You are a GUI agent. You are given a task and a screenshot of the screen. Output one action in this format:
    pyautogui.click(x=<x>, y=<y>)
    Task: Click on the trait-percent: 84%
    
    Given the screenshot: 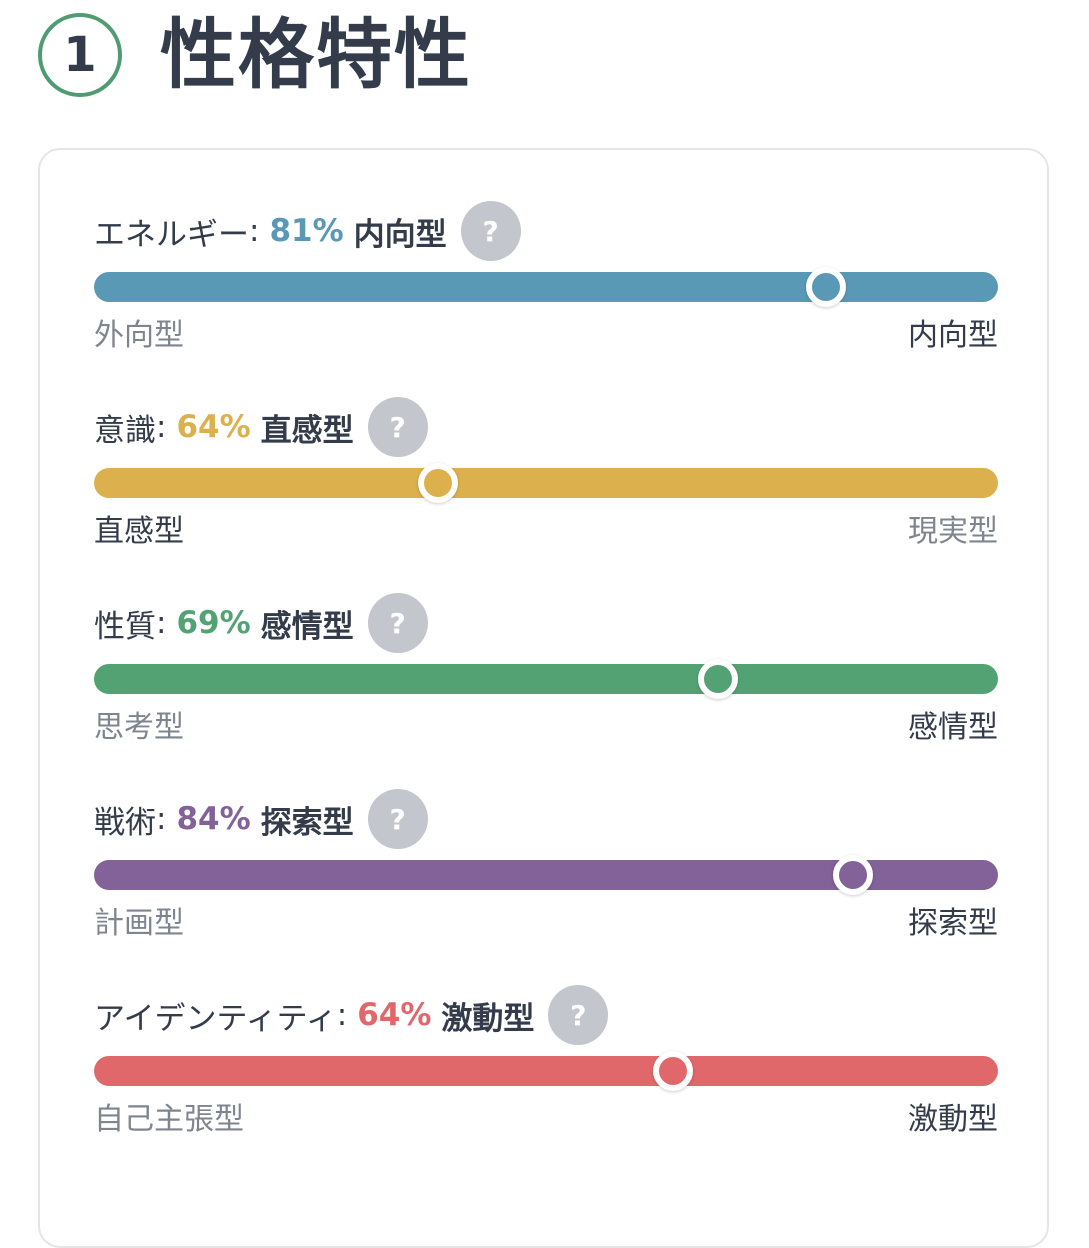 What is the action you would take?
    pyautogui.click(x=213, y=819)
    